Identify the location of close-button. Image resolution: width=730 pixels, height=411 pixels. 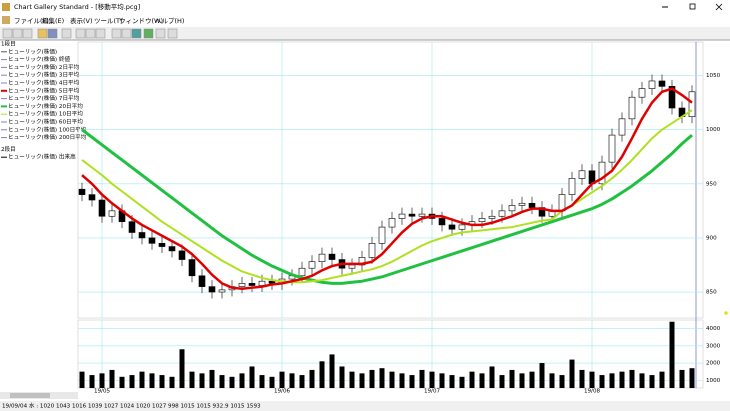
(719, 7).